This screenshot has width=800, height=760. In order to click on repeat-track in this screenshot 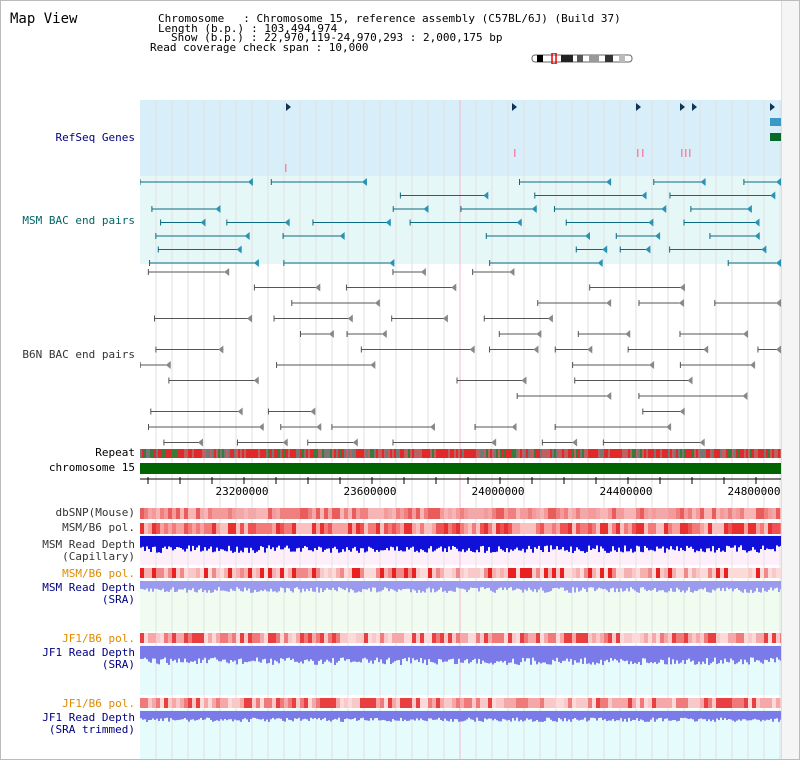, I will do `click(461, 453)`.